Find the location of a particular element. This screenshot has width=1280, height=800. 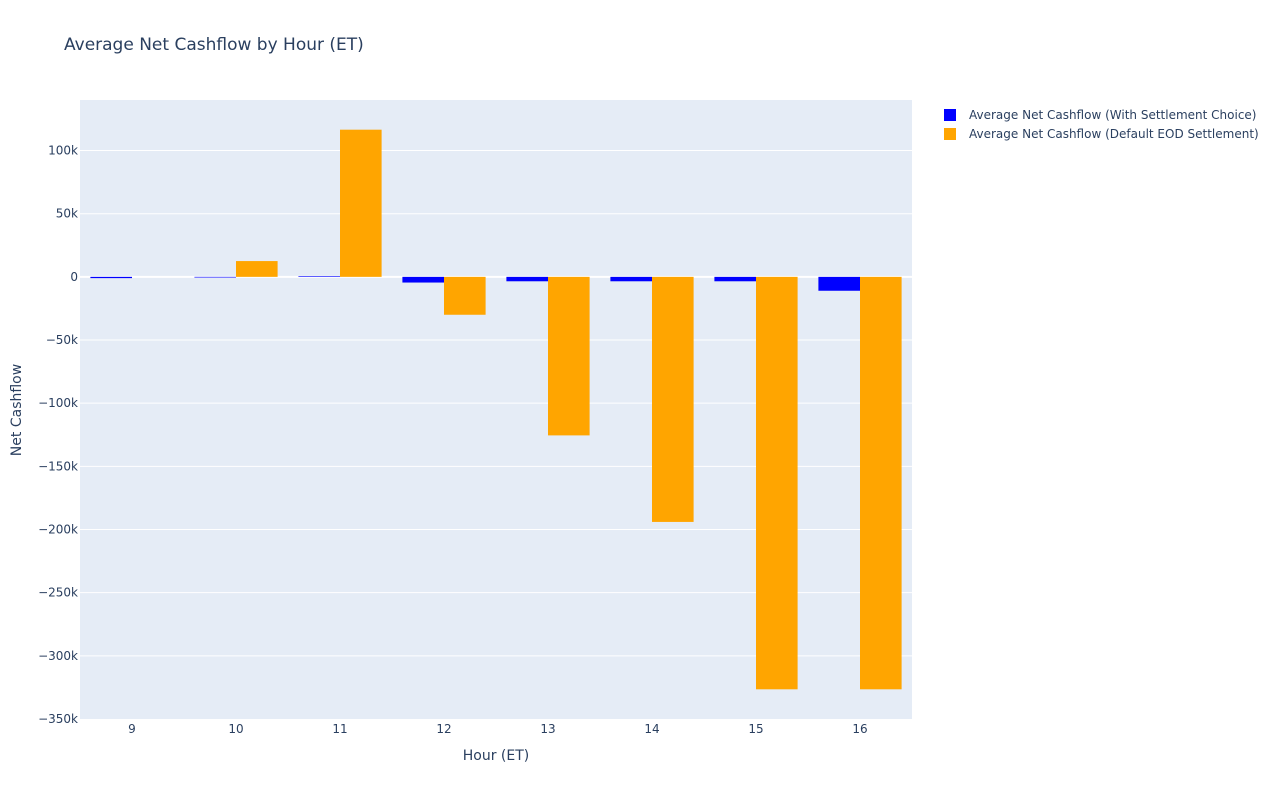

y-tick-label: 0 is located at coordinates (74, 277).